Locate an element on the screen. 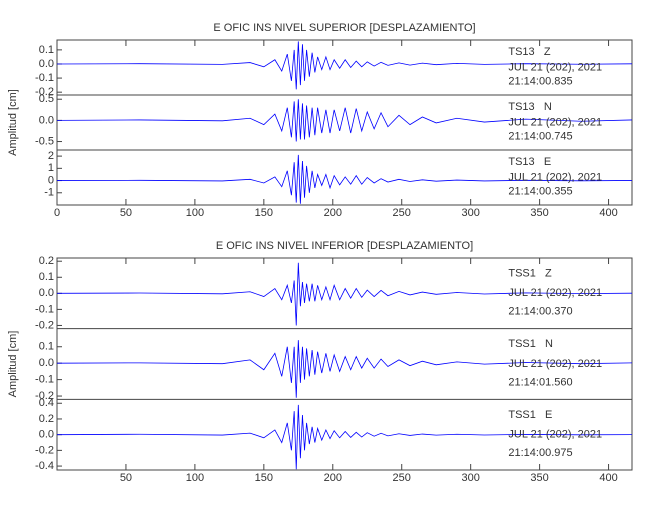 Image resolution: width=650 pixels, height=505 pixels. trace-time: 21:14:00.975 is located at coordinates (540, 453).